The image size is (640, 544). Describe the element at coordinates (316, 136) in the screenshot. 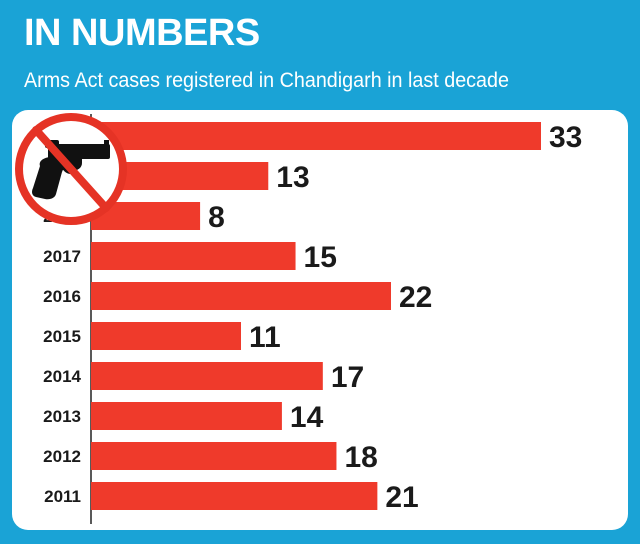

I see `bar-2020` at that location.